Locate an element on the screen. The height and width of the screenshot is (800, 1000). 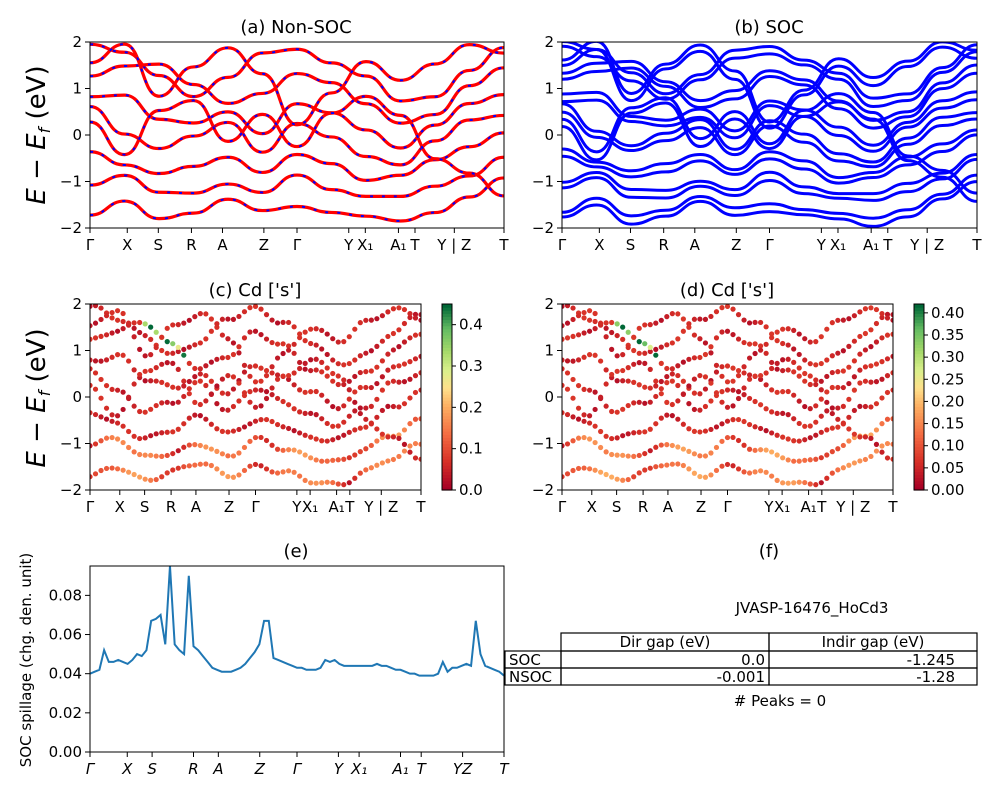
panel-a-title: (a) Non-SOC is located at coordinates (295, 27).